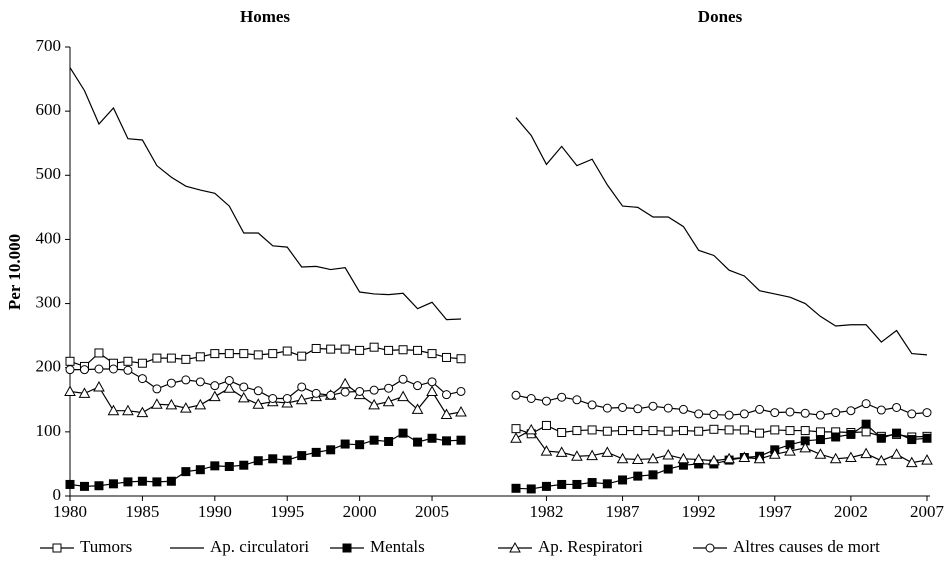 The image size is (949, 570). I want to click on x-tick-label: 1992, so click(699, 511).